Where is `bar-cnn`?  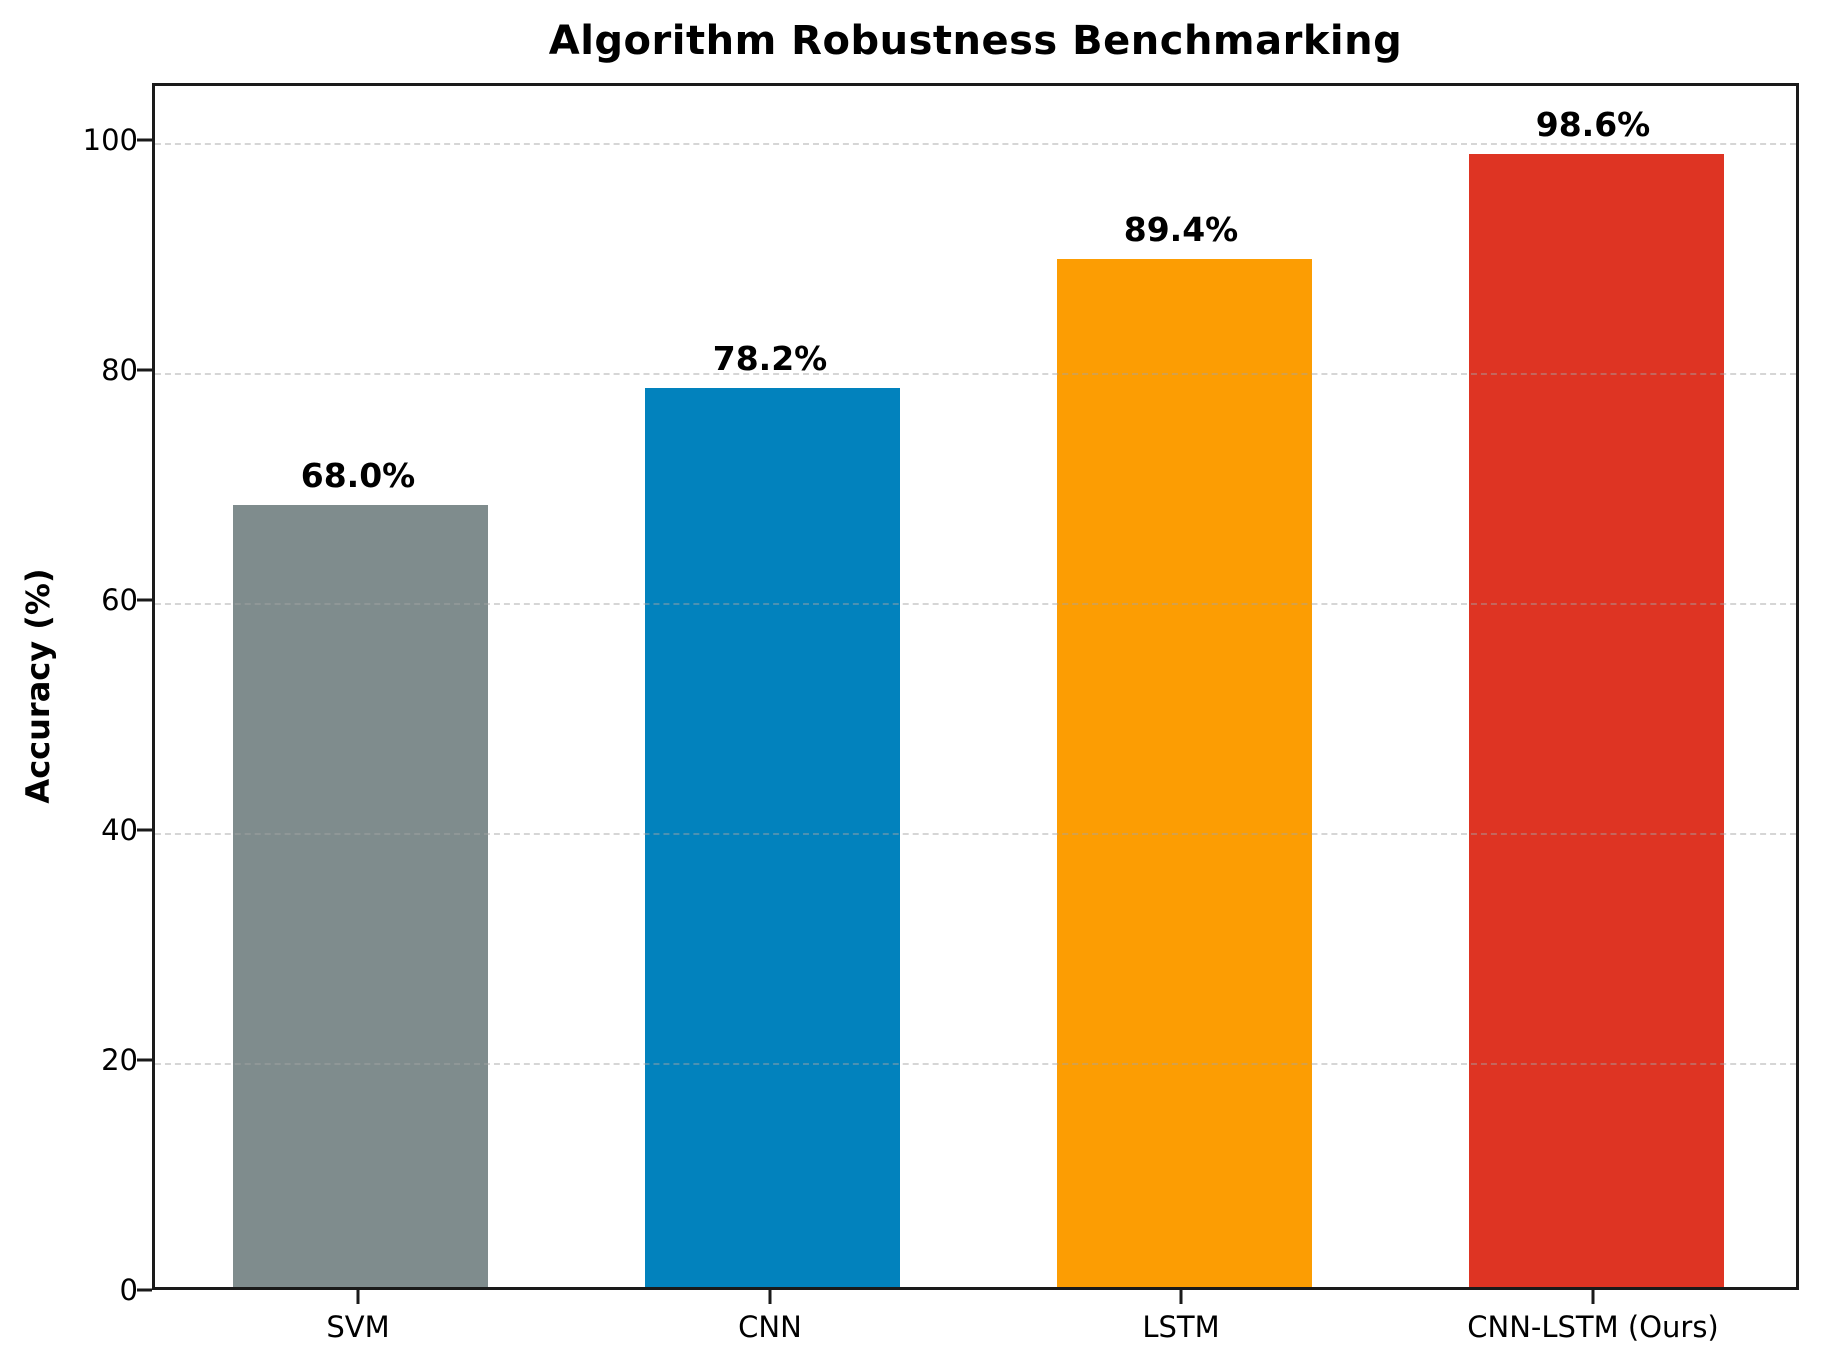
bar-cnn is located at coordinates (772, 837).